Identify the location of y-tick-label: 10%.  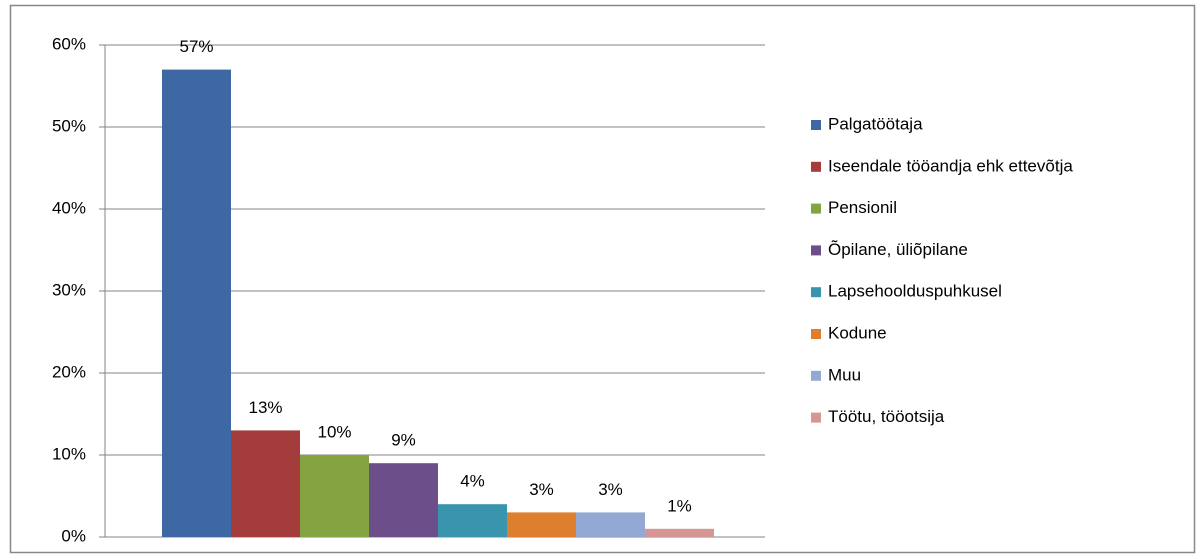
(69, 453).